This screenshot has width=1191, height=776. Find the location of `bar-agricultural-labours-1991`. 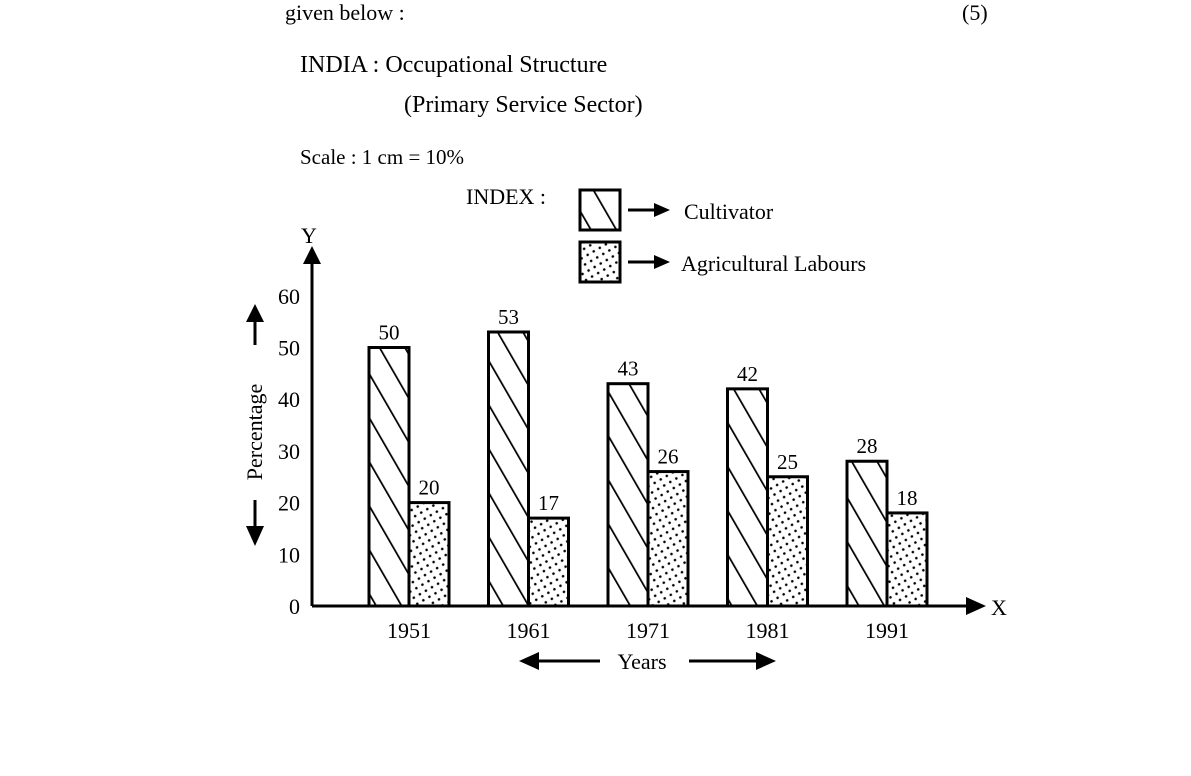

bar-agricultural-labours-1991 is located at coordinates (907, 559).